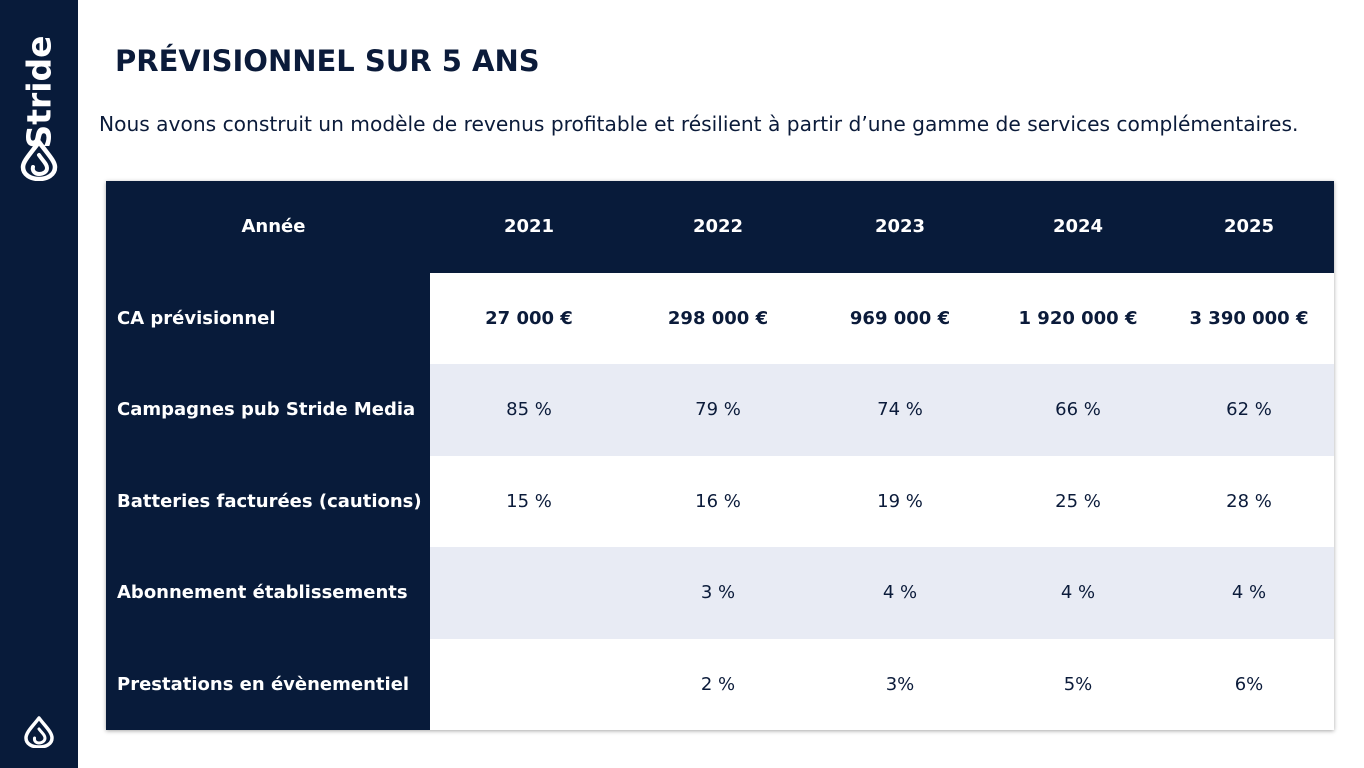 The image size is (1364, 768). What do you see at coordinates (900, 410) in the screenshot?
I see `table-cell: 74 %` at bounding box center [900, 410].